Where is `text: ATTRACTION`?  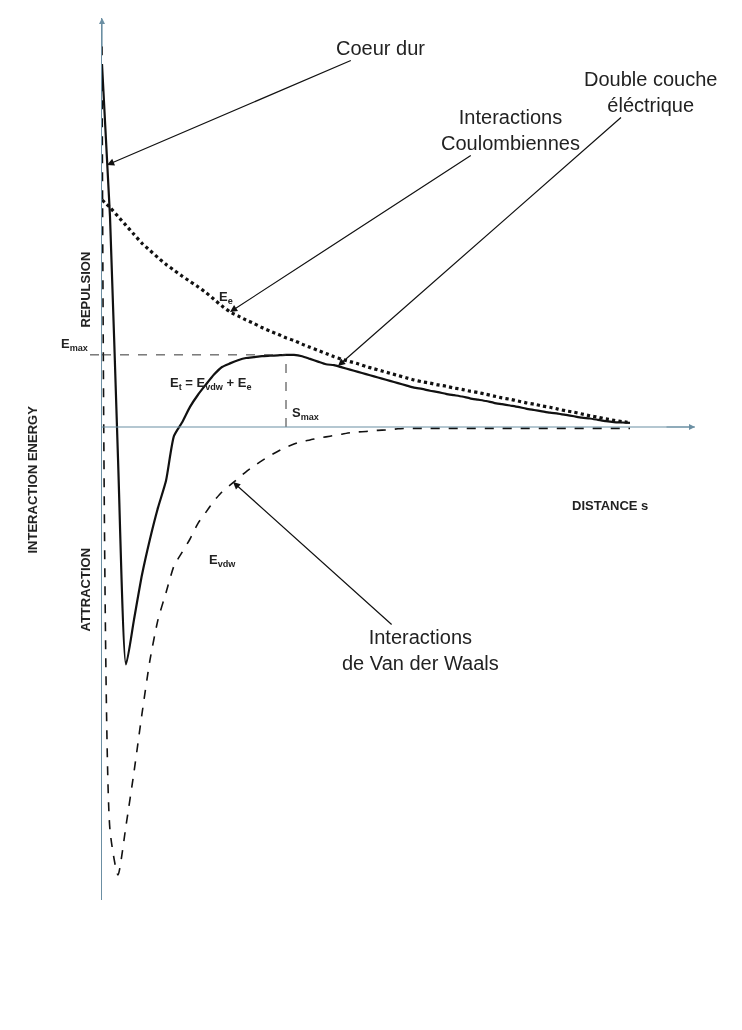
text: ATTRACTION is located at coordinates (85, 589).